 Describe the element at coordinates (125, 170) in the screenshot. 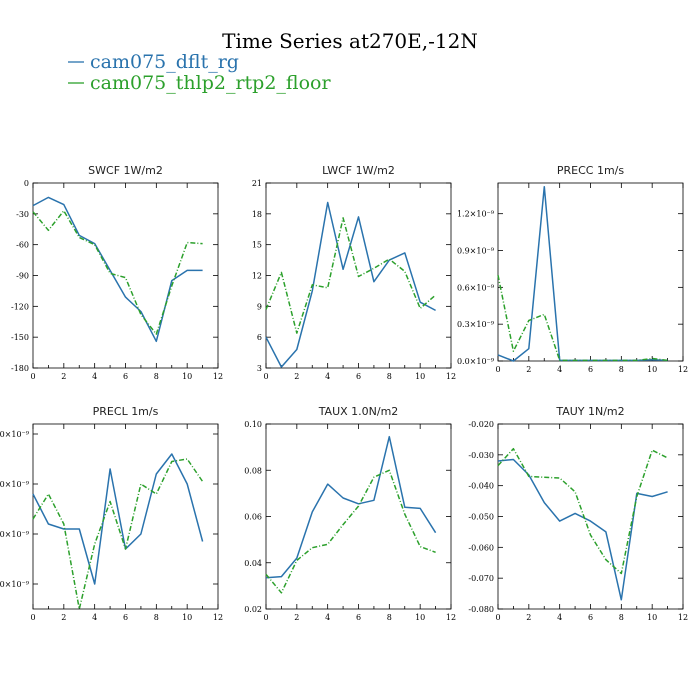

I see `panel-title: SWCF 1W/m2` at that location.